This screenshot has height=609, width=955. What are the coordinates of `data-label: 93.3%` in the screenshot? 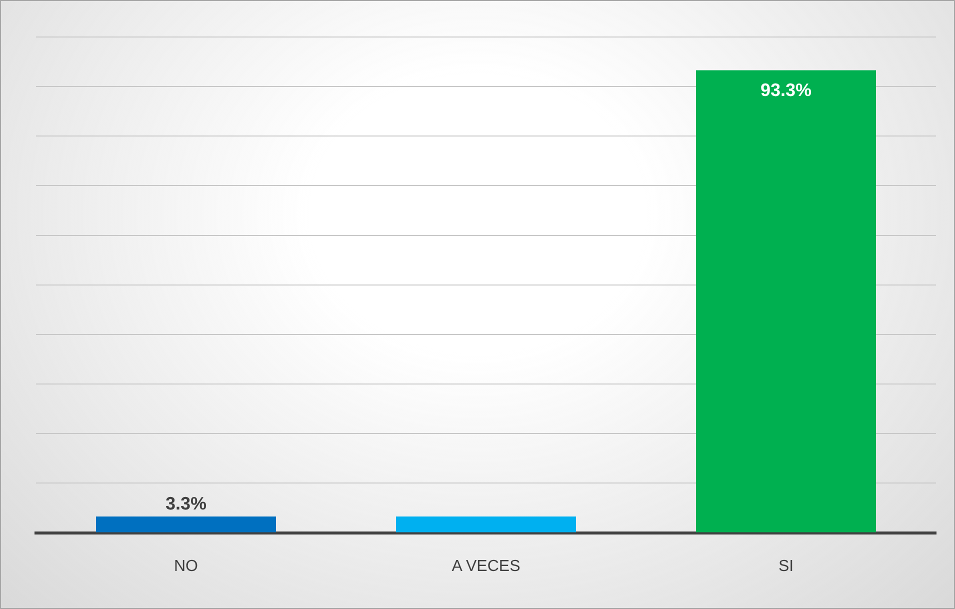 It's located at (786, 90).